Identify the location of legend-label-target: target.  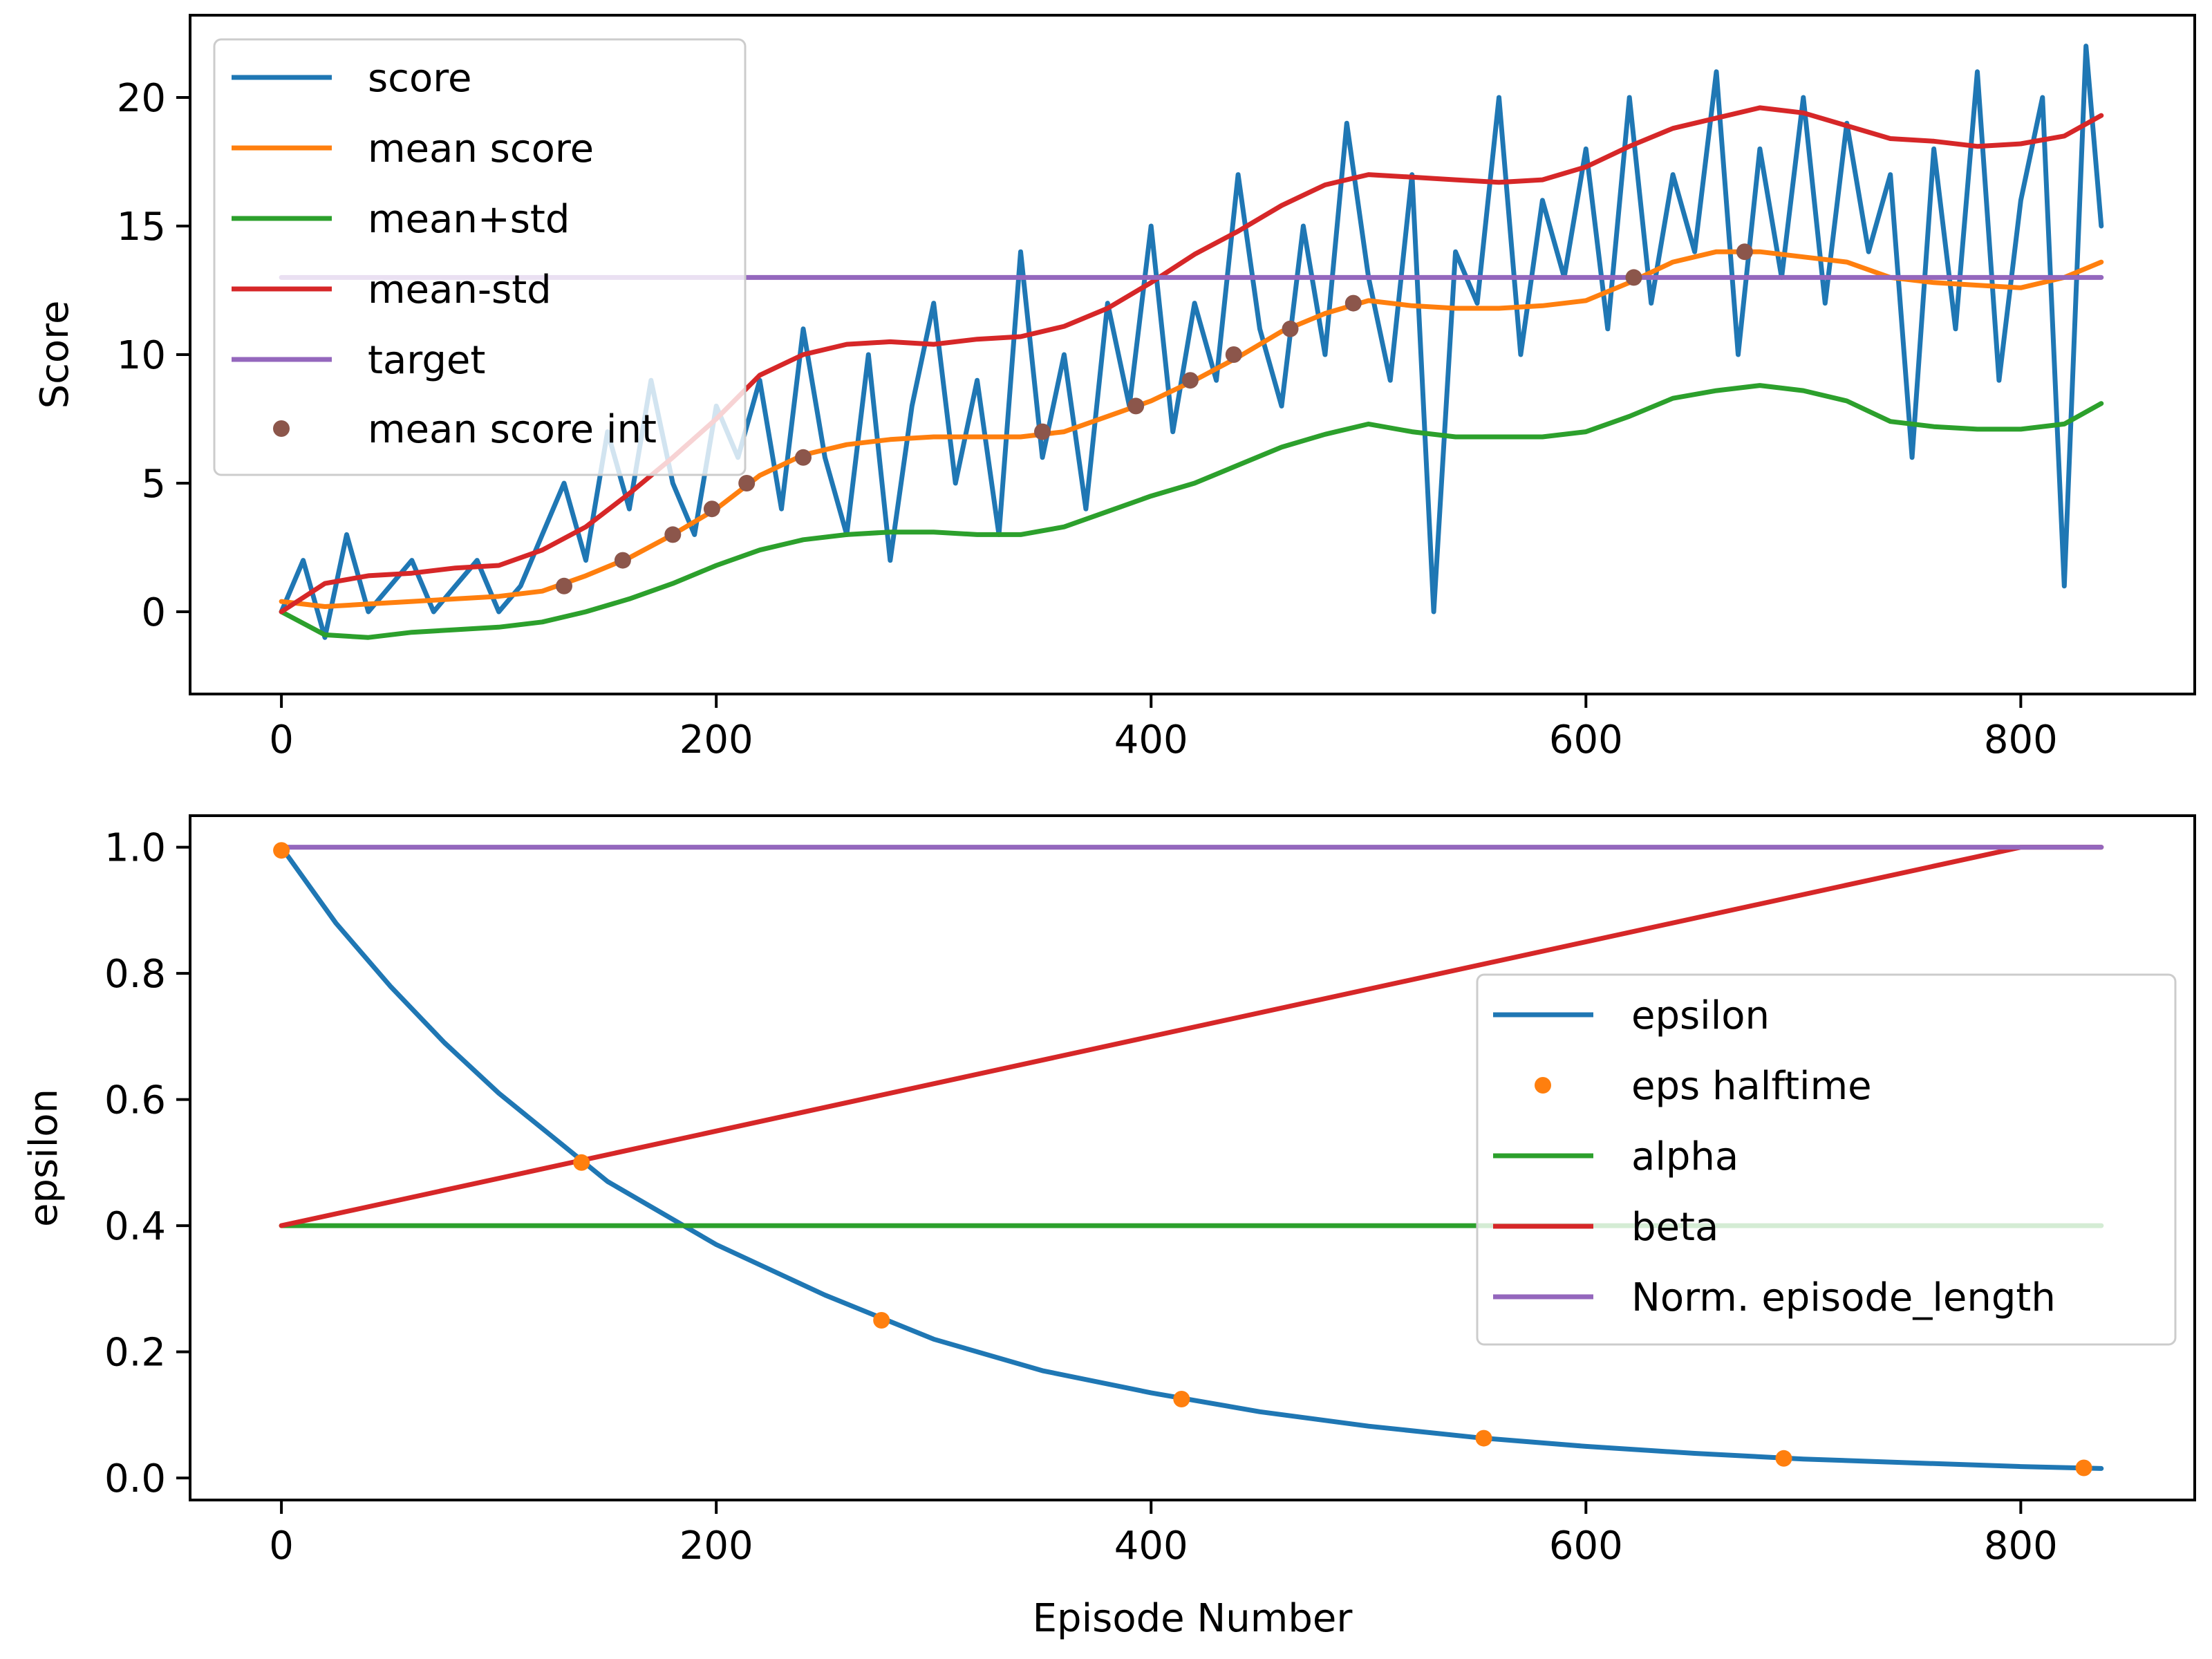
(426, 360).